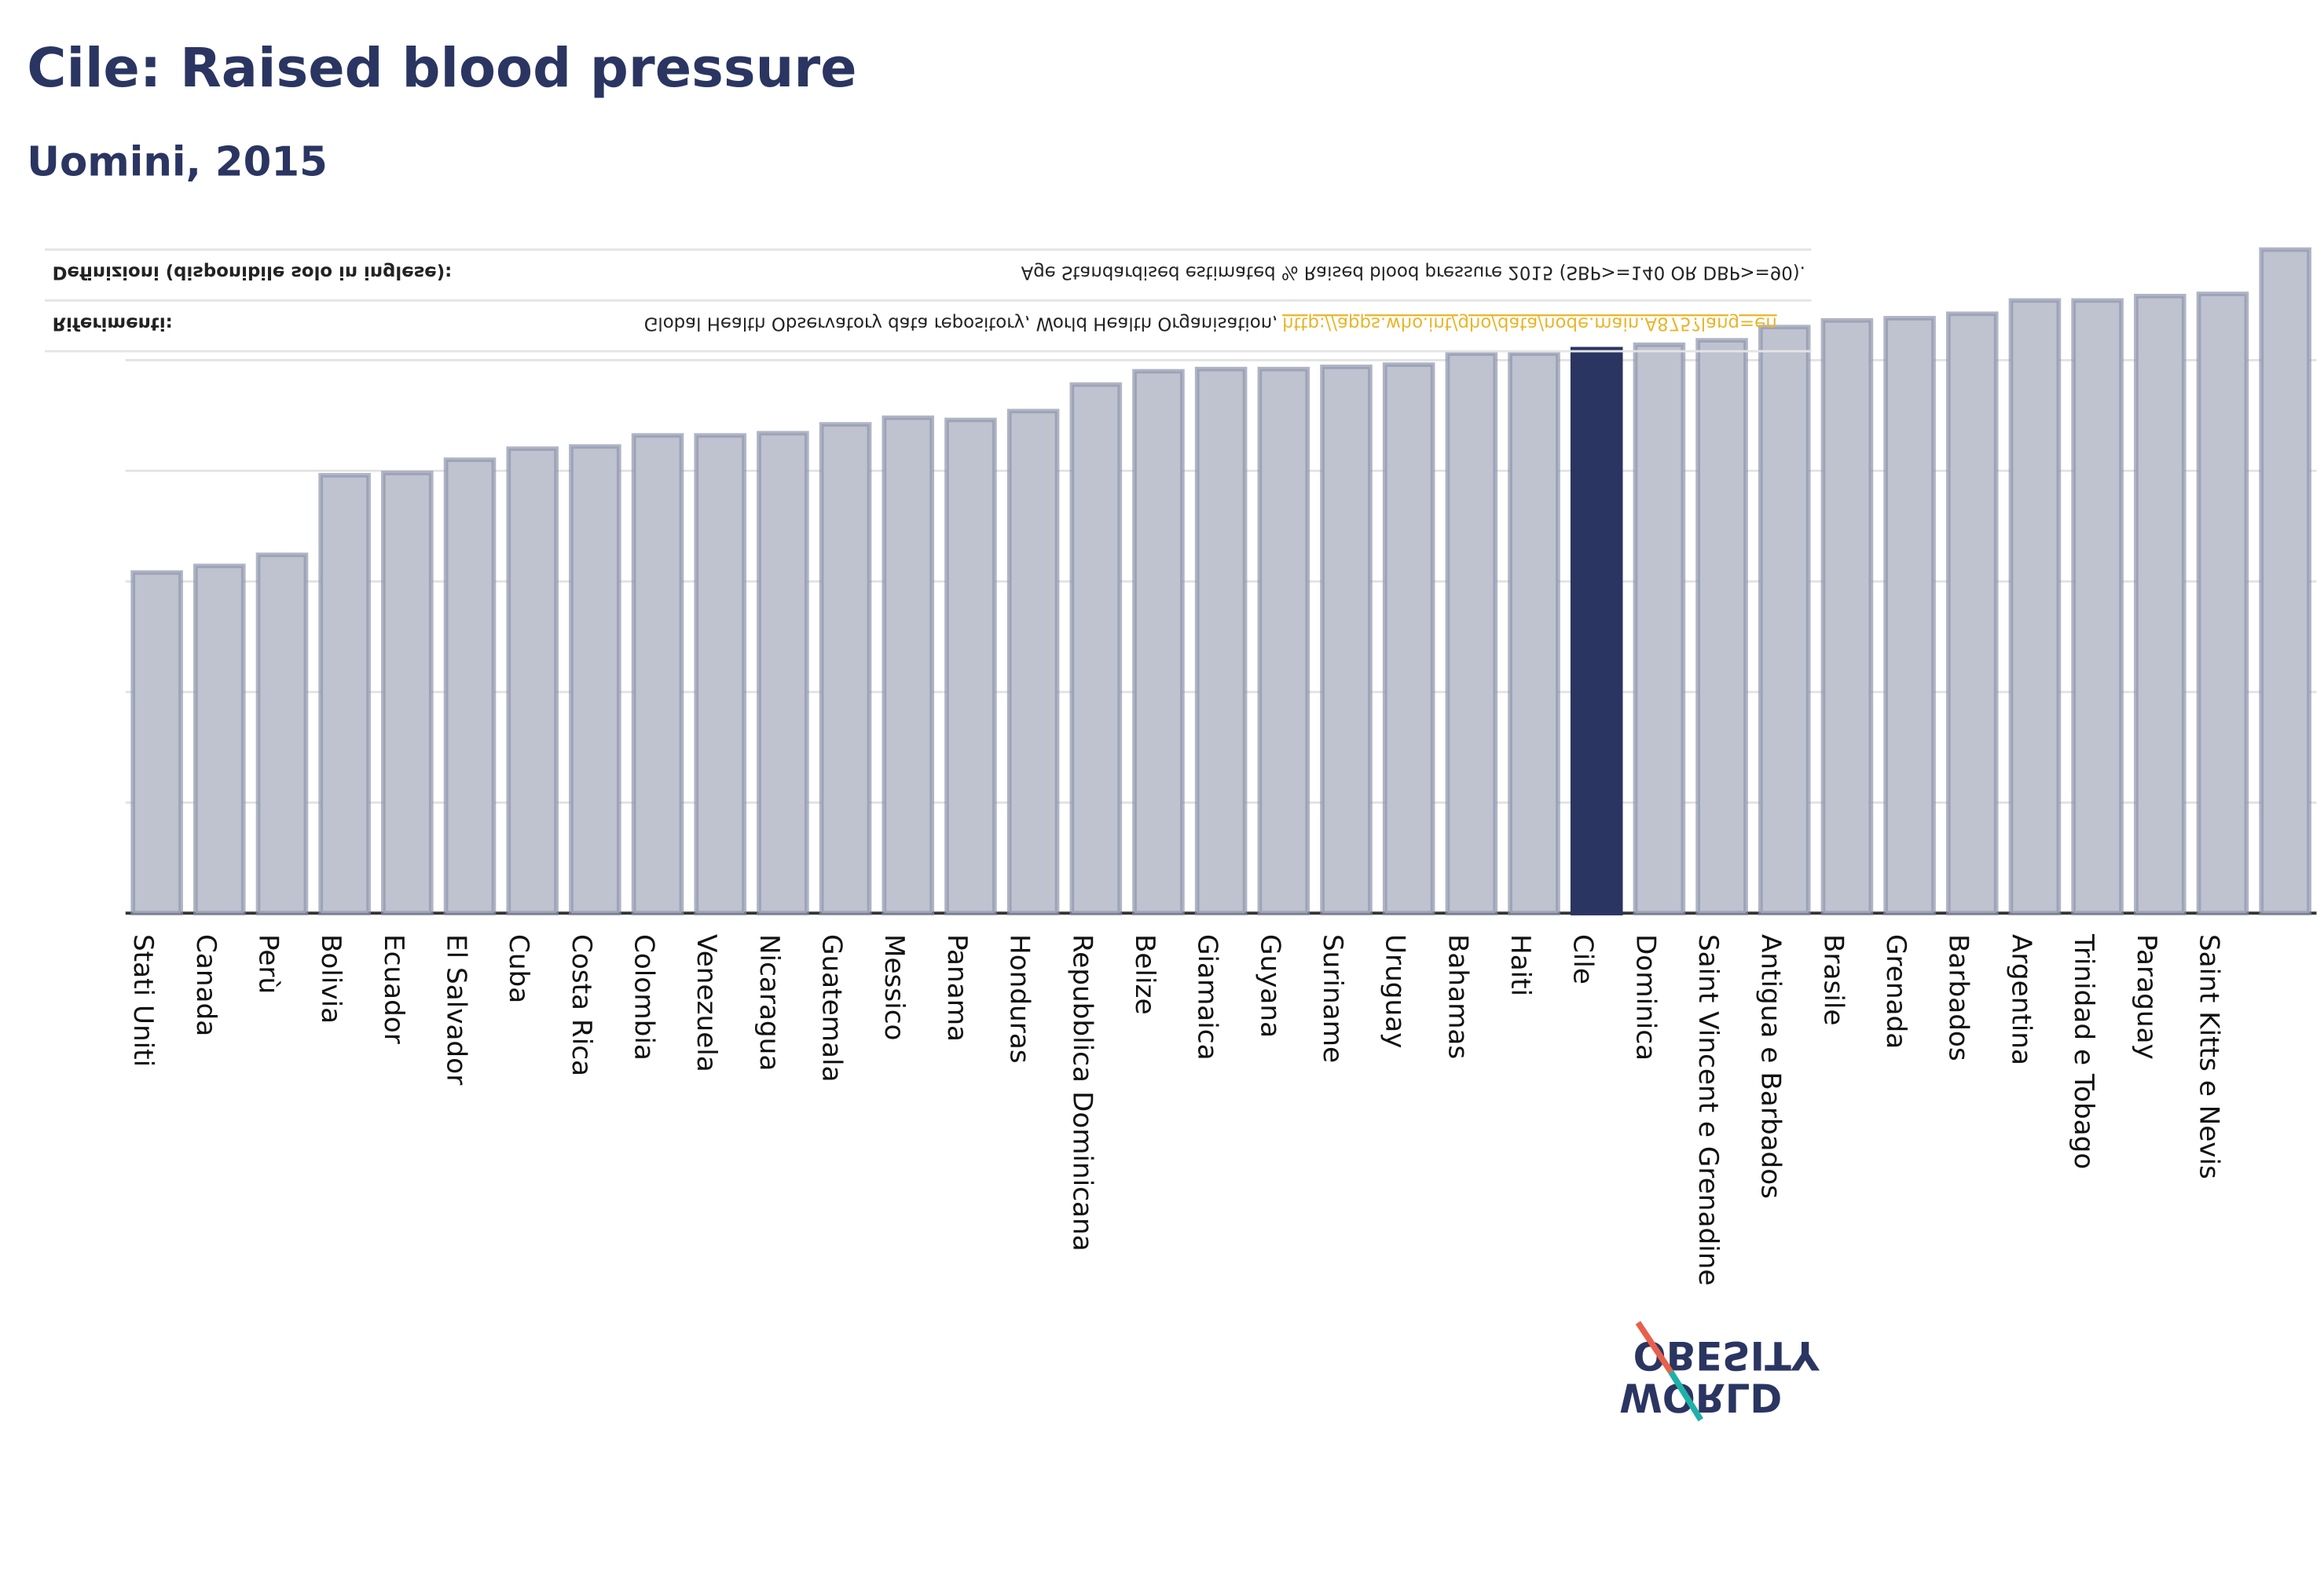 This screenshot has height=1576, width=2324. Describe the element at coordinates (1020, 999) in the screenshot. I see `x-tick-label: Honduras` at that location.